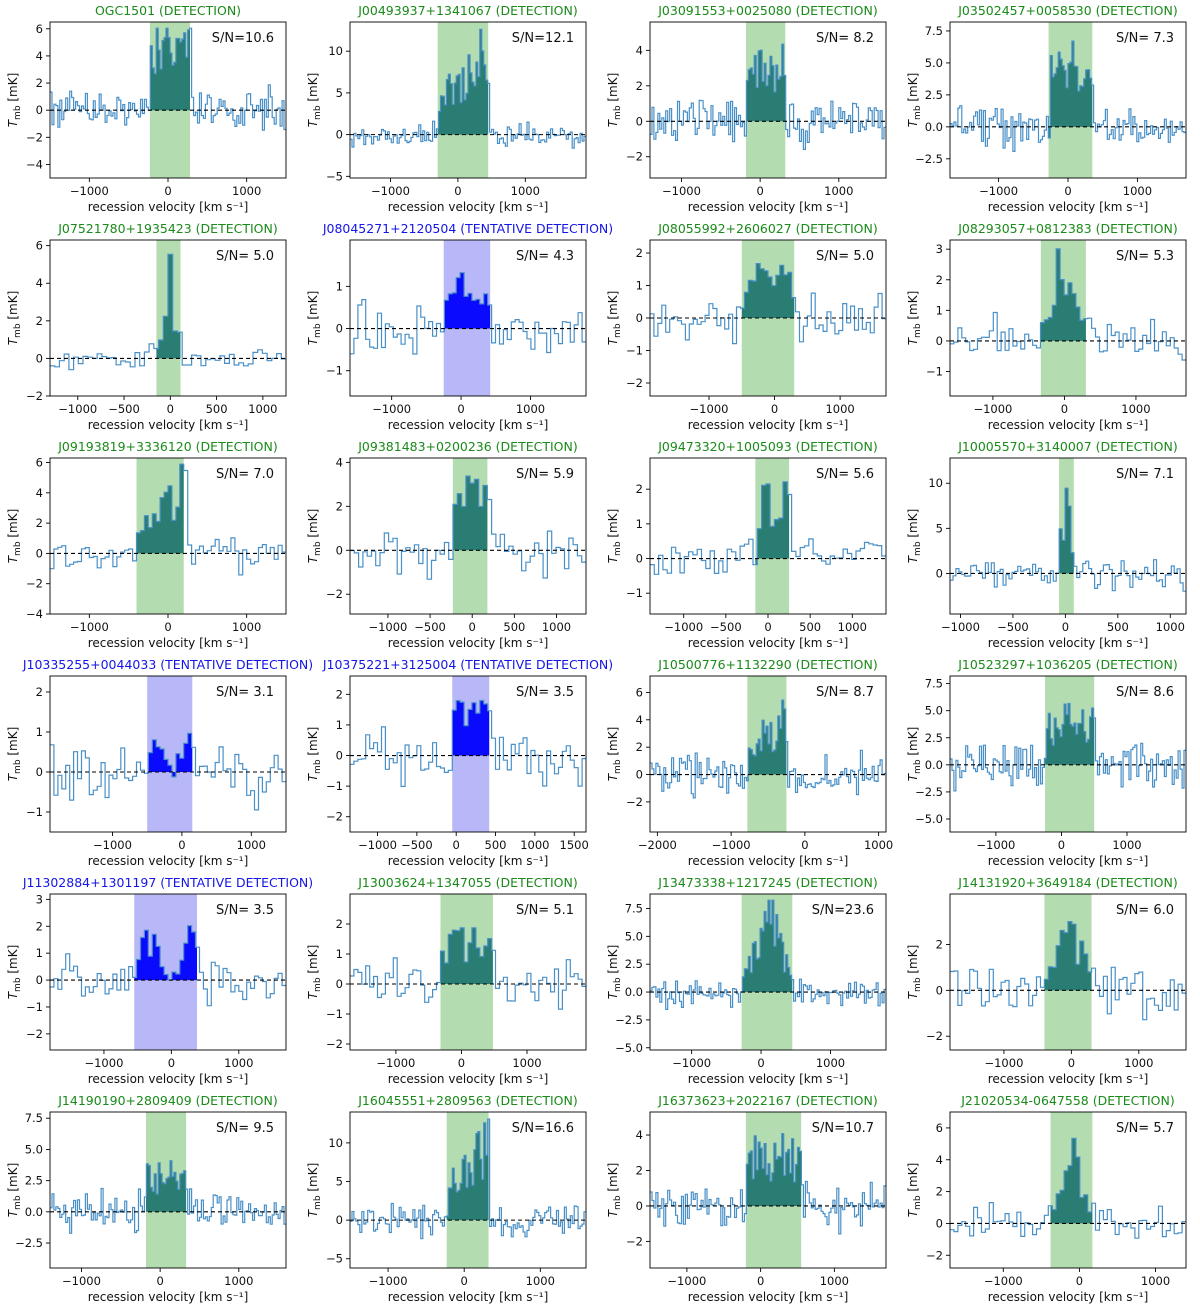 This screenshot has height=1308, width=1200. I want to click on y-tick-label: −5.0, so click(929, 819).